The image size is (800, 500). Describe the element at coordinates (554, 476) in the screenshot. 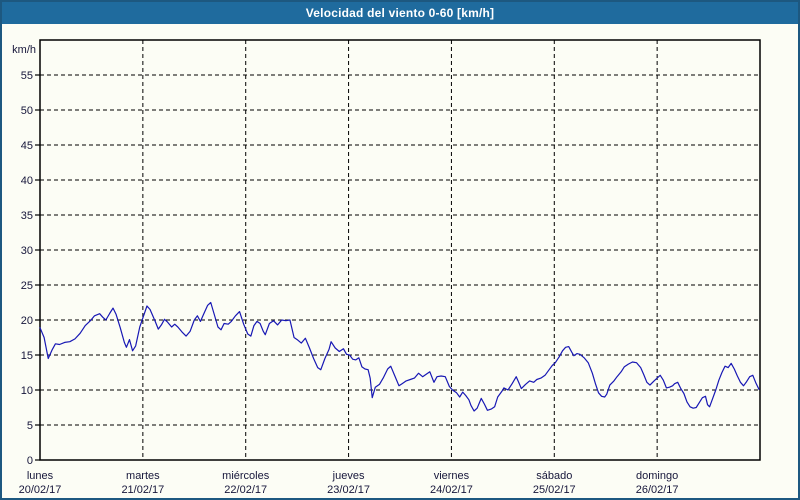

I see `x-day-name: sábado` at that location.